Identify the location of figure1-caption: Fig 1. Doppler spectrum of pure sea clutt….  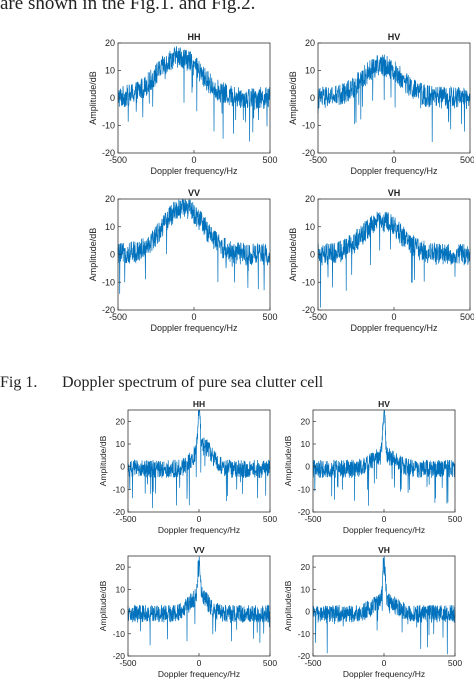
(161, 383).